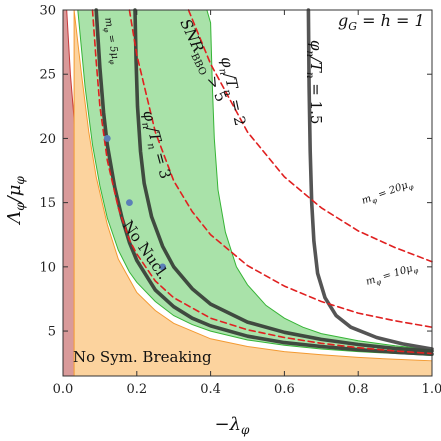 This screenshot has width=441, height=441. I want to click on x-tick-label: 0.0, so click(63, 389).